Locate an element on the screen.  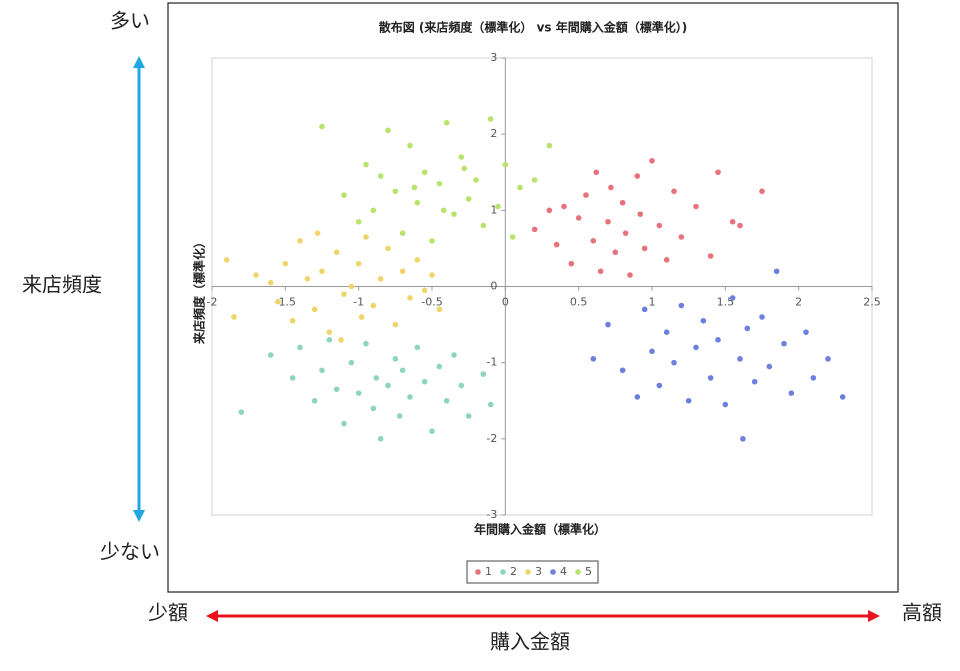
x-tick-label: 0.5 is located at coordinates (579, 302).